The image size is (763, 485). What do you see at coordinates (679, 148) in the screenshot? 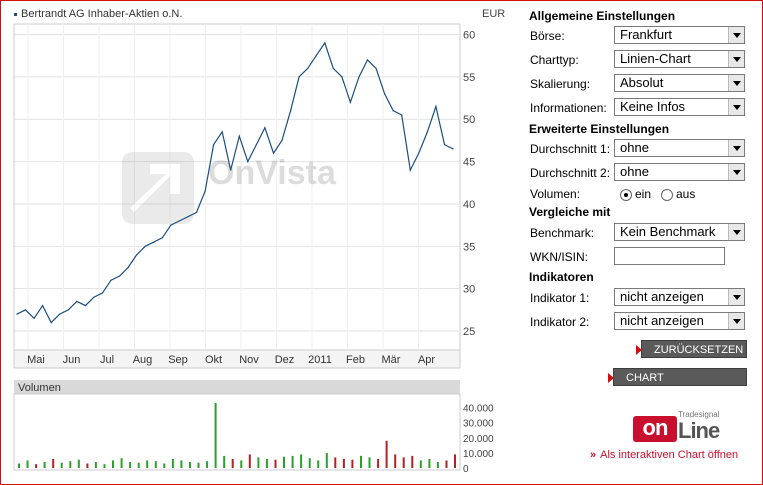
I see `durchschnitt1-select: ohne` at bounding box center [679, 148].